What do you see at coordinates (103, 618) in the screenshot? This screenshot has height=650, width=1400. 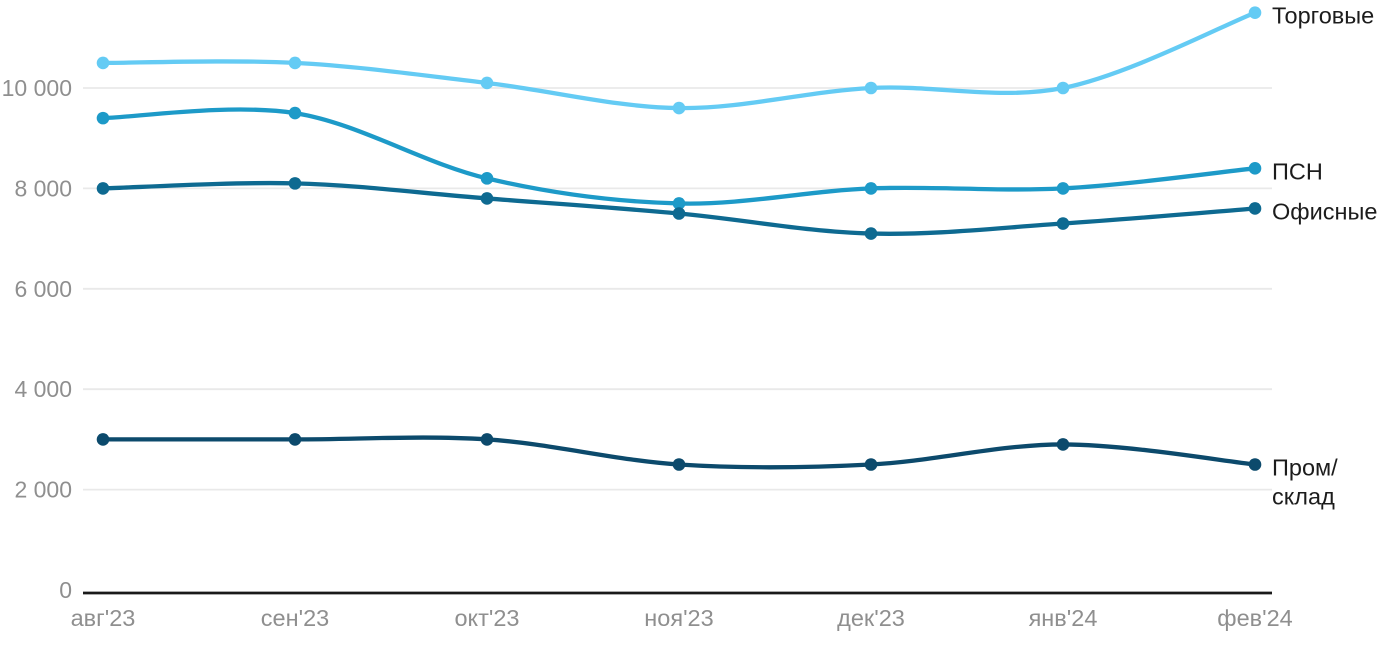 I see `x-tick-label: авг'23` at bounding box center [103, 618].